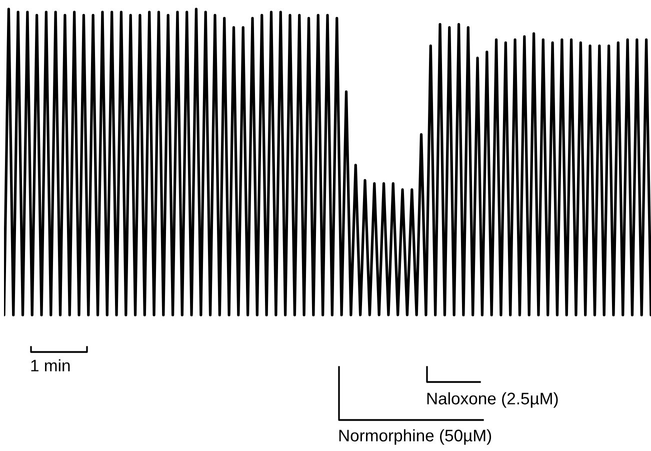 Image resolution: width=651 pixels, height=451 pixels. What do you see at coordinates (415, 437) in the screenshot?
I see `text: Normorphine (50µM)` at bounding box center [415, 437].